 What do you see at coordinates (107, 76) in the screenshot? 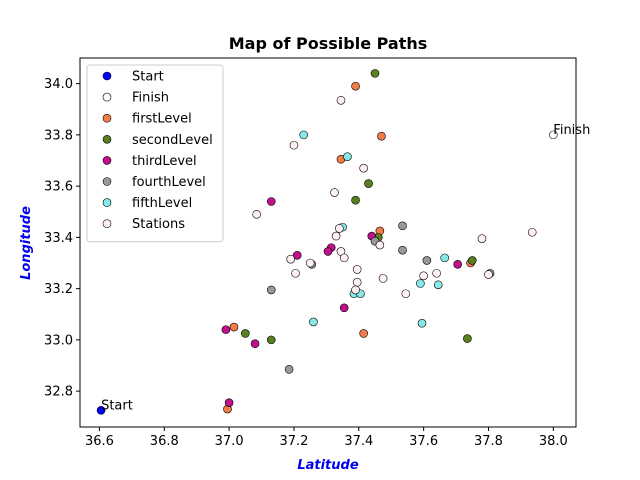
I see `legend-marker-start` at bounding box center [107, 76].